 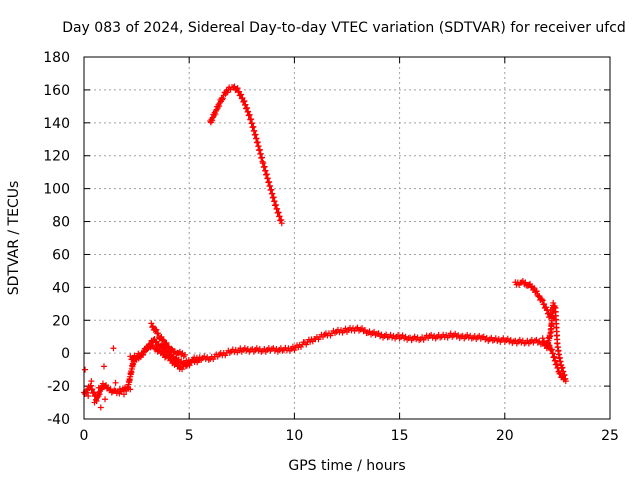 What do you see at coordinates (294, 436) in the screenshot?
I see `x-tick-label: 10` at bounding box center [294, 436].